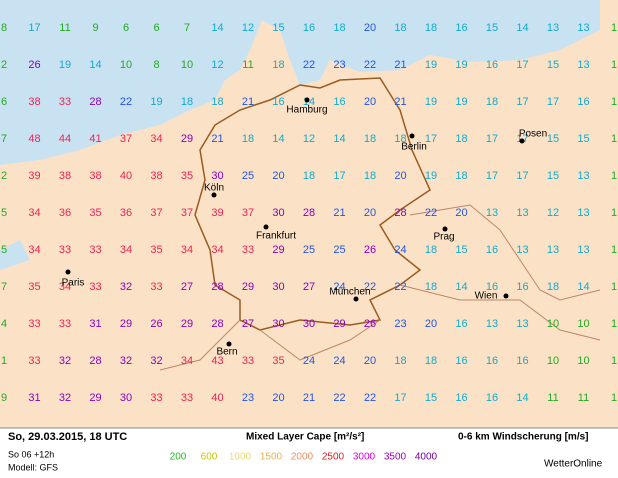 The width and height of the screenshot is (618, 478). I want to click on footer, so click(309, 453).